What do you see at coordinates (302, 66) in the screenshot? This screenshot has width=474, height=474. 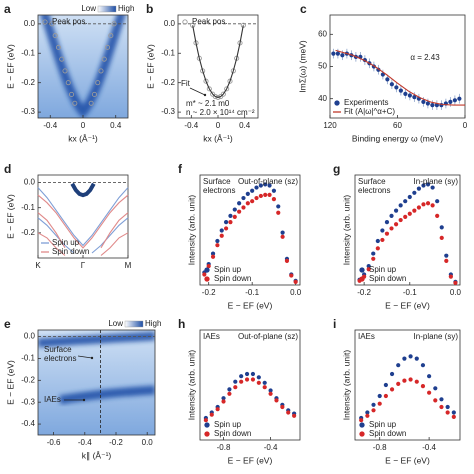 I see `y-axis-label: ImΣ(ω) (meV)` at bounding box center [302, 66].